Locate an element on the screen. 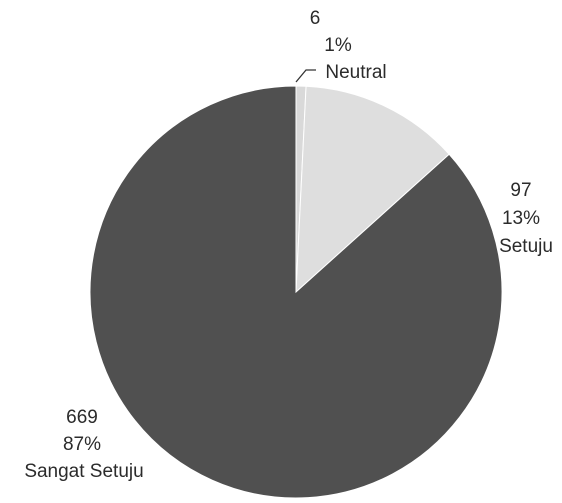  sangat-setuju-name-label: Sangat Setuju is located at coordinates (83, 471).